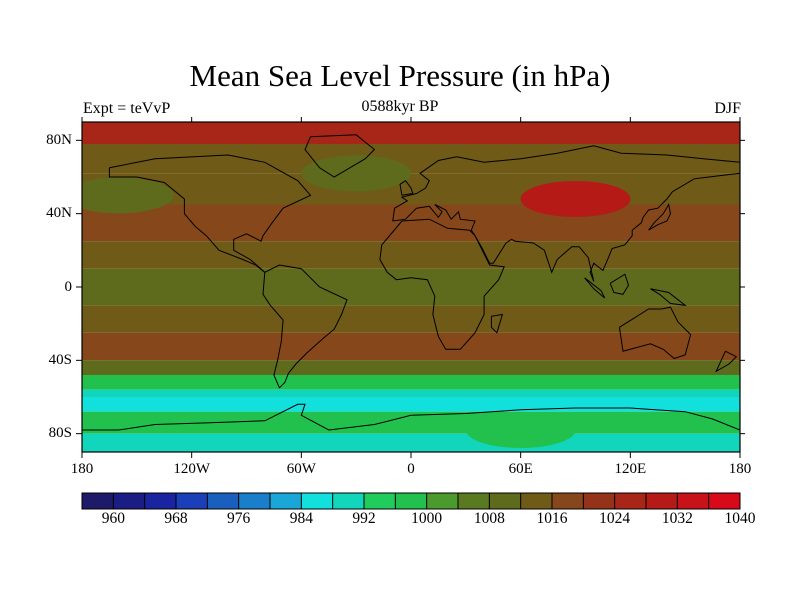 Image resolution: width=800 pixels, height=600 pixels. Describe the element at coordinates (301, 469) in the screenshot. I see `x-tick-label: 60W` at that location.